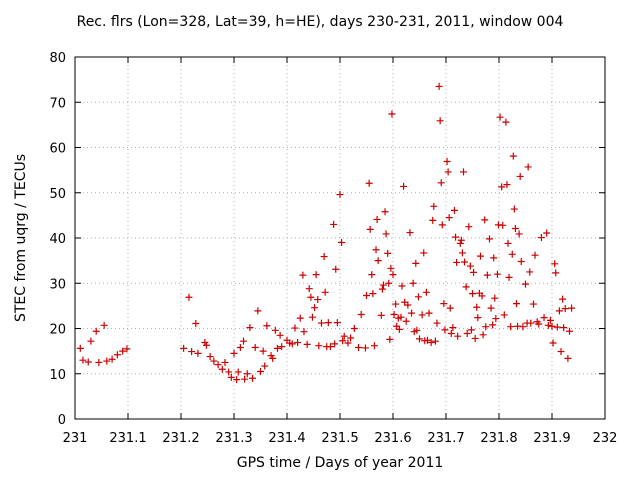 This screenshot has height=480, width=640. What do you see at coordinates (57, 194) in the screenshot?
I see `y-tick-label: 50` at bounding box center [57, 194].